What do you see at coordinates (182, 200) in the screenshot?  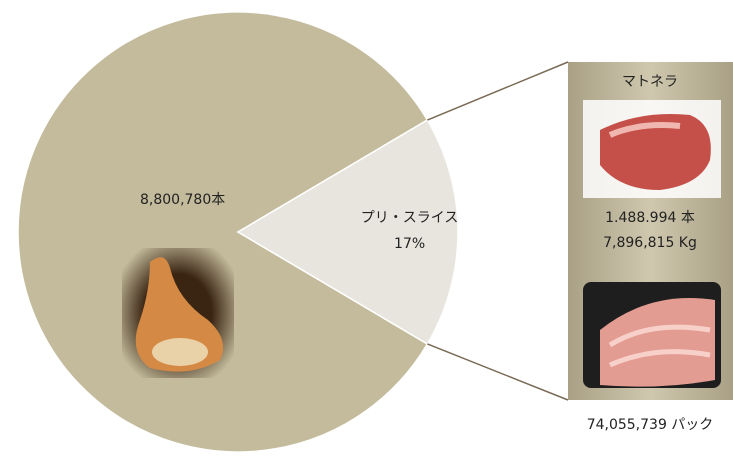 I see `main-label: 8,800,780本` at bounding box center [182, 200].